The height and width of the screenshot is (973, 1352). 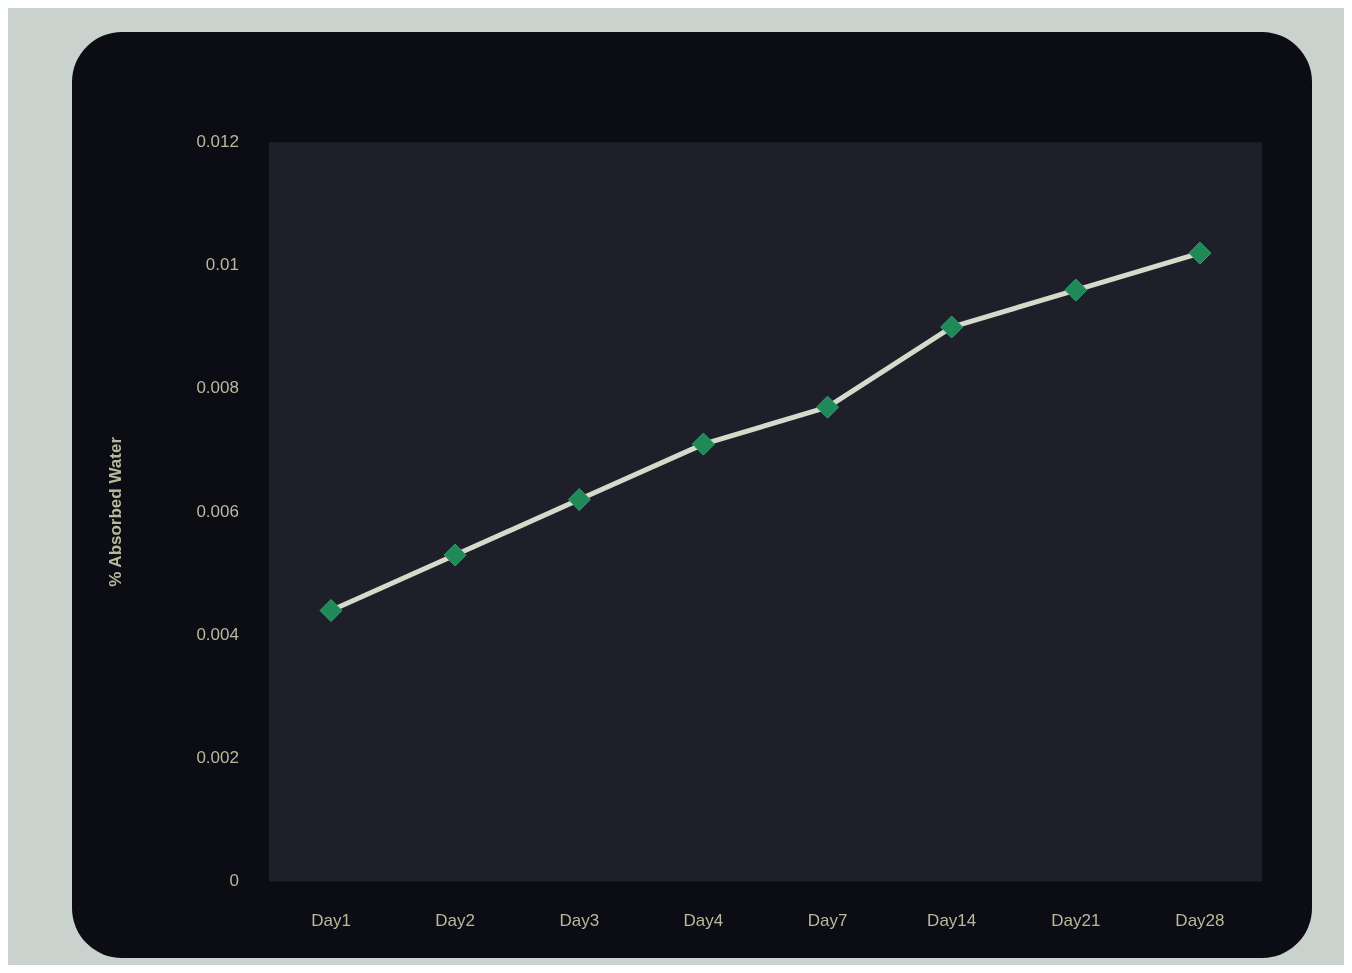 What do you see at coordinates (952, 921) in the screenshot?
I see `x-tick-label: Day14` at bounding box center [952, 921].